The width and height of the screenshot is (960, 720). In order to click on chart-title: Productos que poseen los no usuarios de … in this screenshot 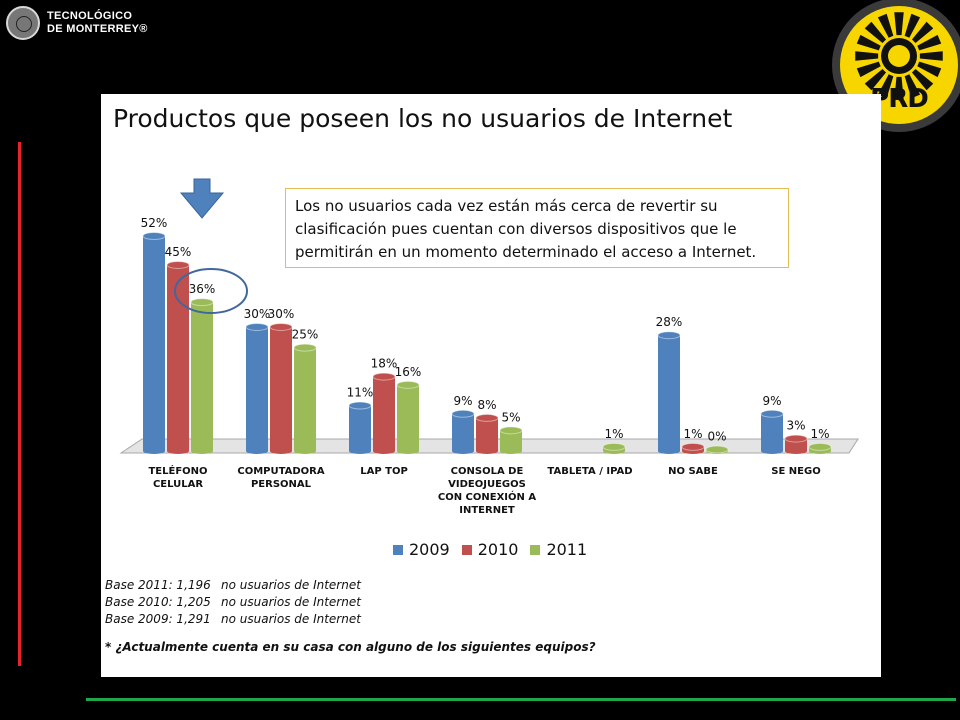, I will do `click(423, 118)`.